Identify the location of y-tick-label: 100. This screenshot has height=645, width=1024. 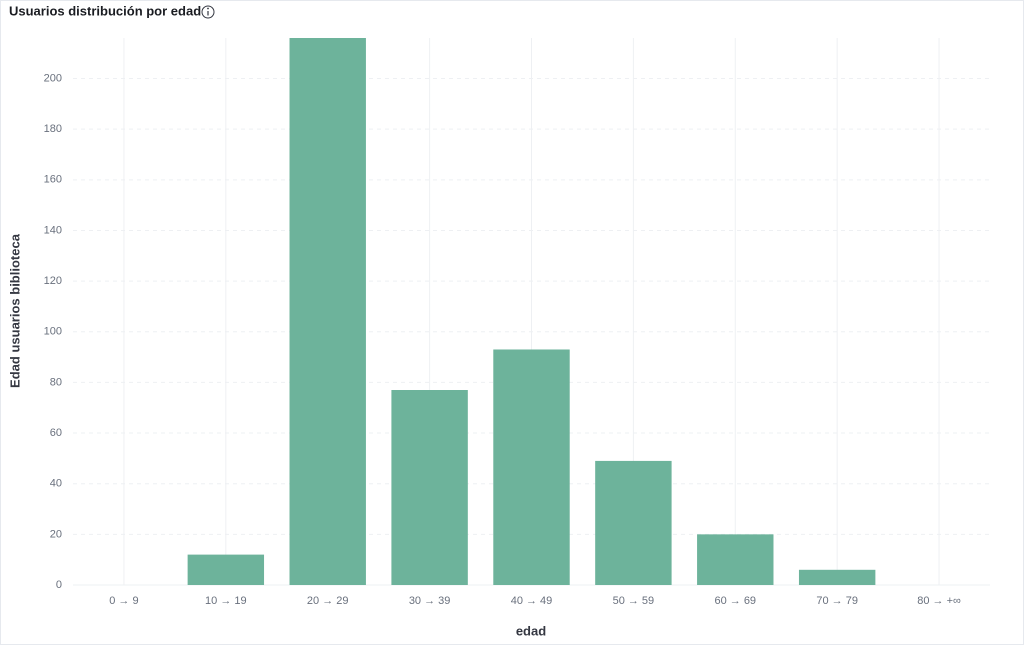
(53, 332).